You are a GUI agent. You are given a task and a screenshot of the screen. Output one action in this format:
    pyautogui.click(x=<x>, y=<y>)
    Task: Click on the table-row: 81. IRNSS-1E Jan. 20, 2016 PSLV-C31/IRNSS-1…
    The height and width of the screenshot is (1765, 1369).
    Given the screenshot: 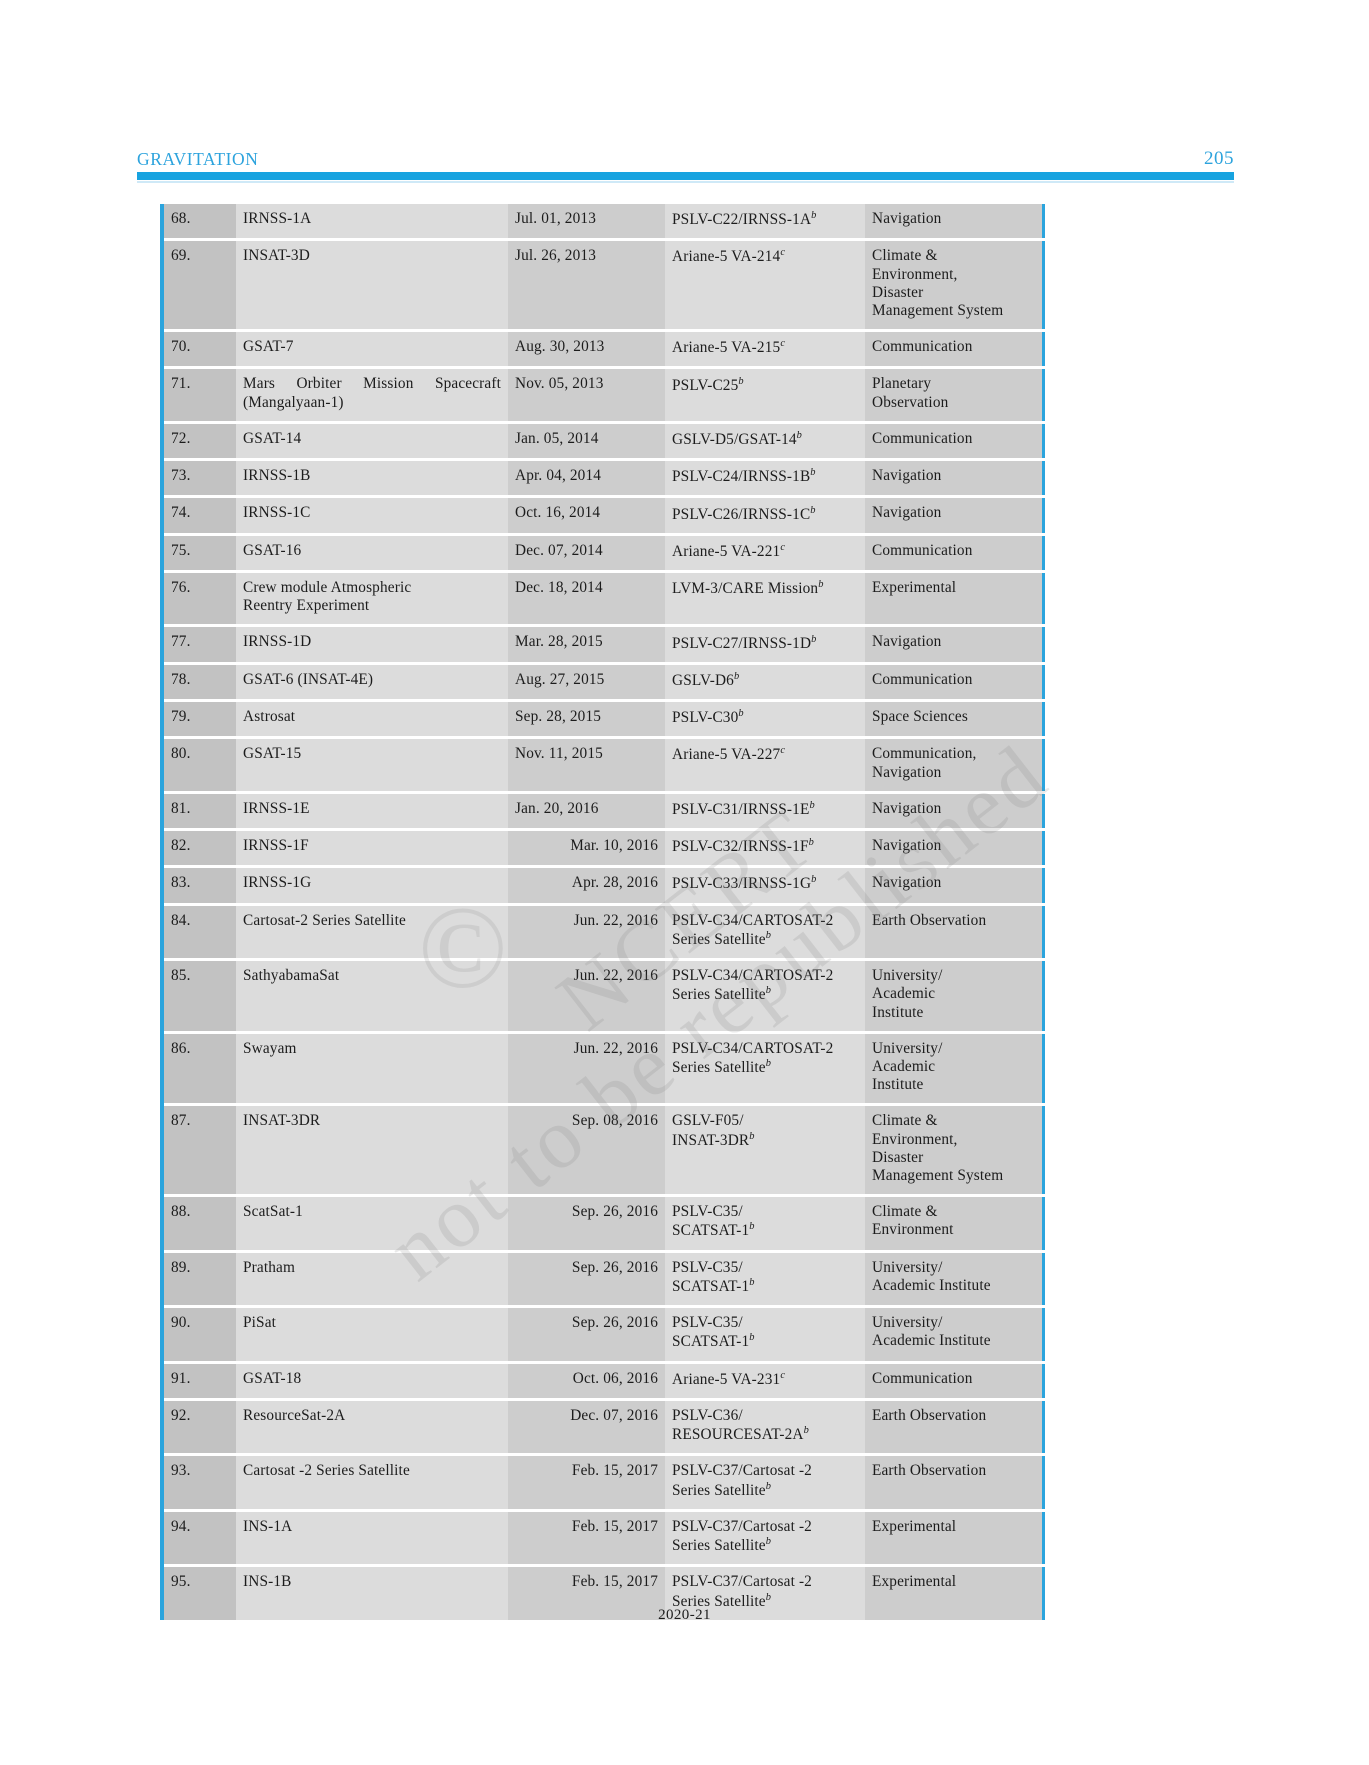 What is the action you would take?
    pyautogui.click(x=603, y=812)
    